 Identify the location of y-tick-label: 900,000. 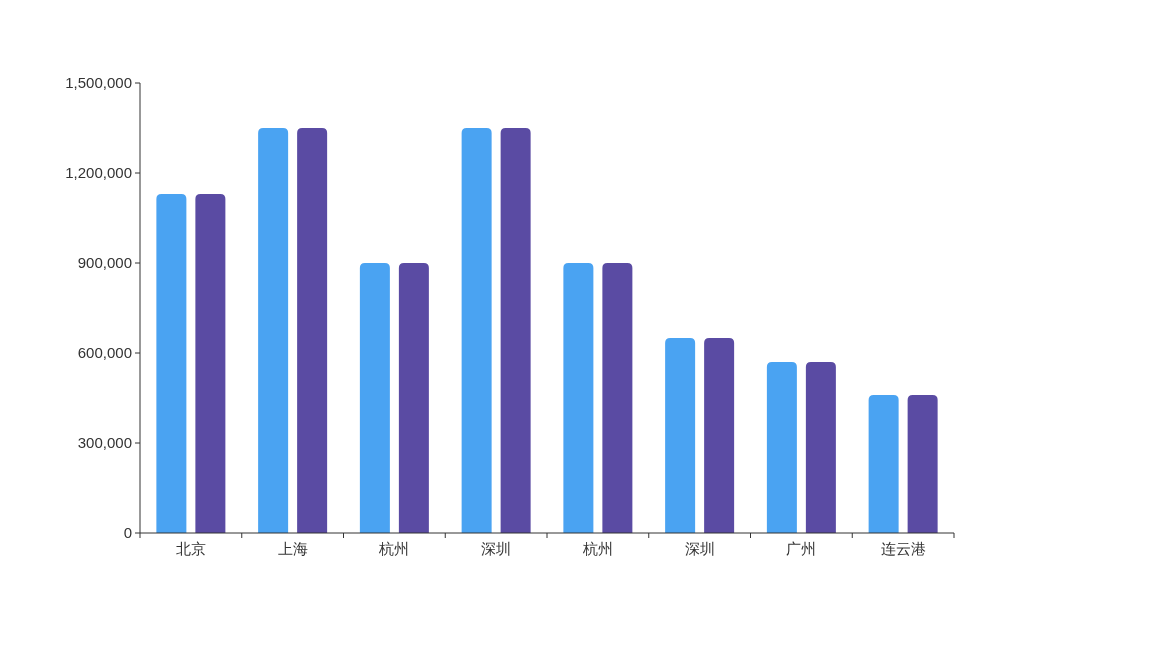
(104, 262).